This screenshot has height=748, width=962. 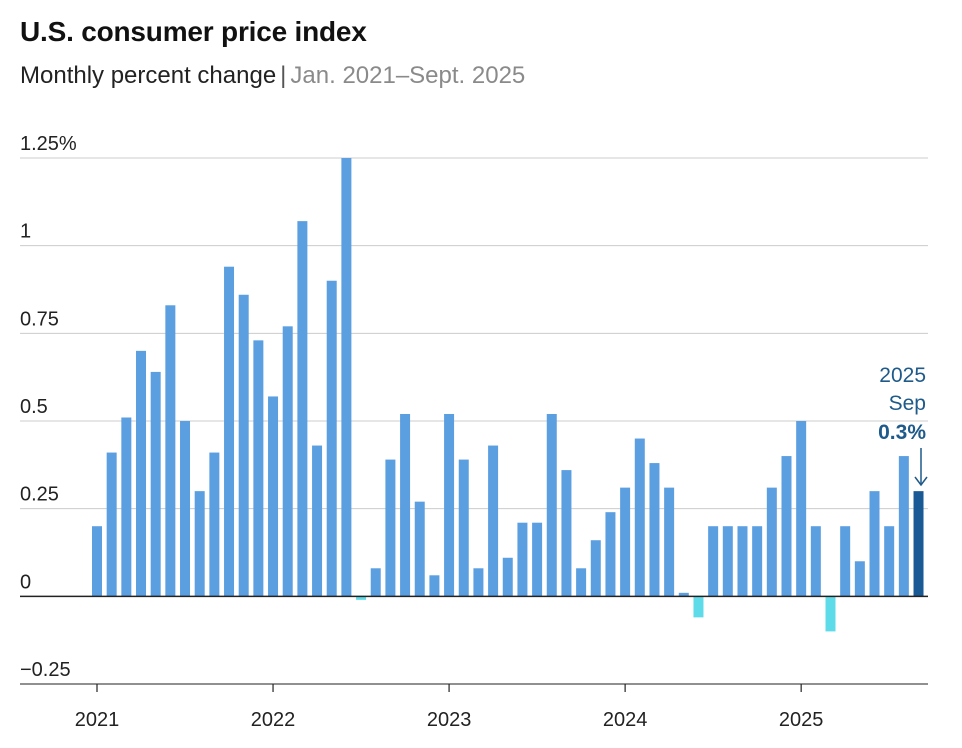 What do you see at coordinates (97, 720) in the screenshot?
I see `x-tick-label: 2021` at bounding box center [97, 720].